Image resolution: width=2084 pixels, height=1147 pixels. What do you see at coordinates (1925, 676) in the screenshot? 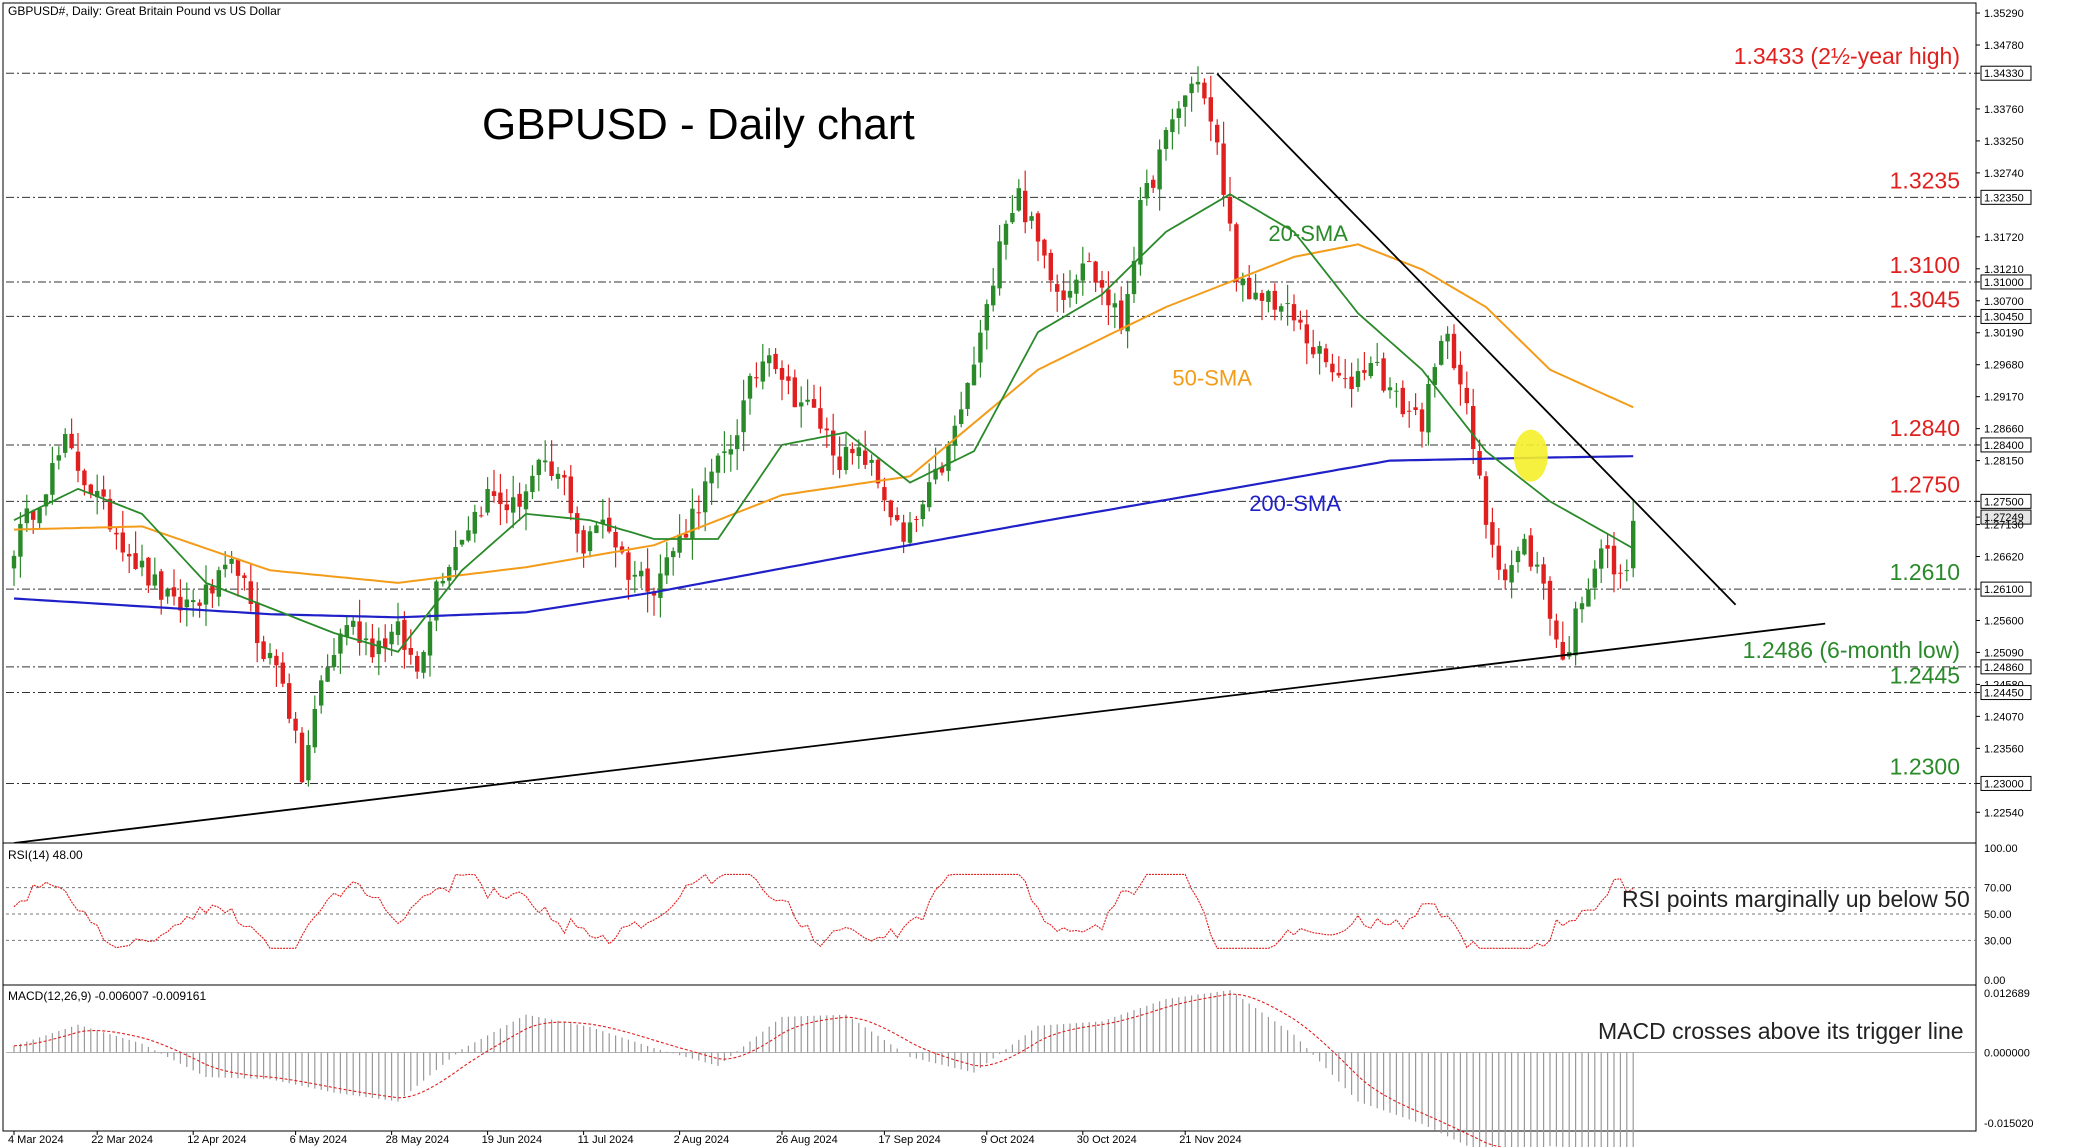
I see `level-label: 1.2445` at bounding box center [1925, 676].